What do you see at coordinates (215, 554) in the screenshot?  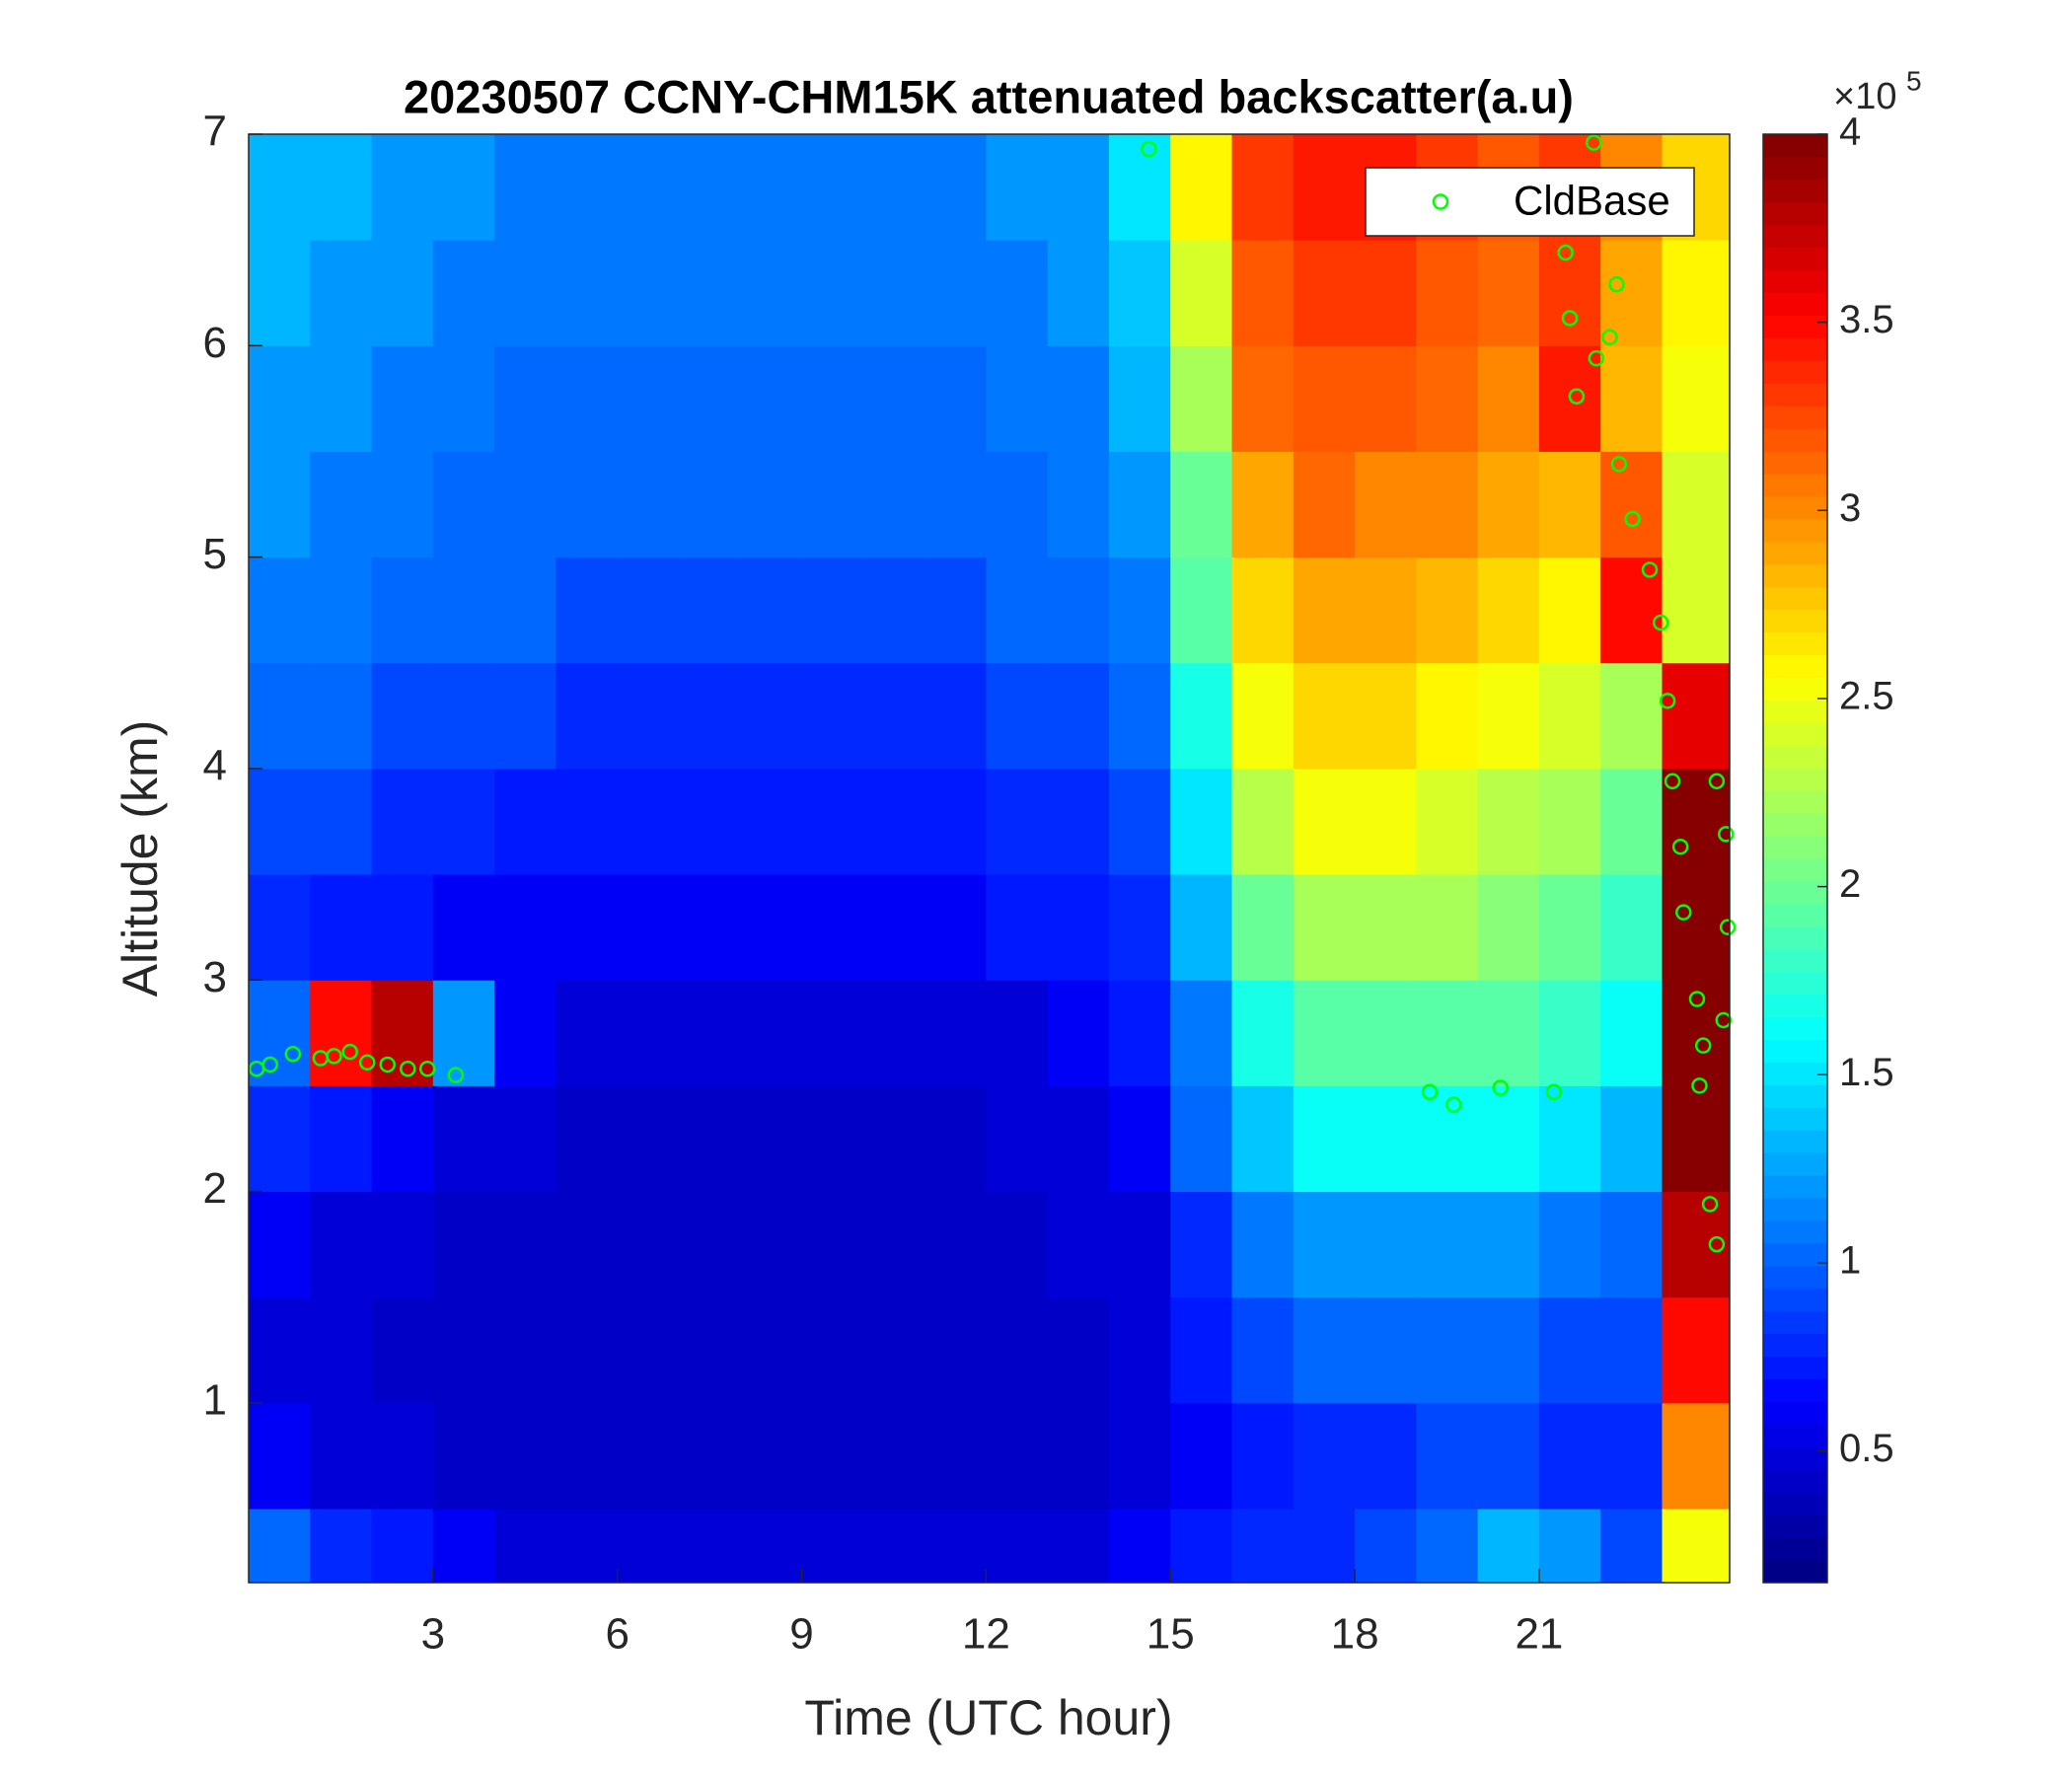 I see `y-tick-label: 5` at bounding box center [215, 554].